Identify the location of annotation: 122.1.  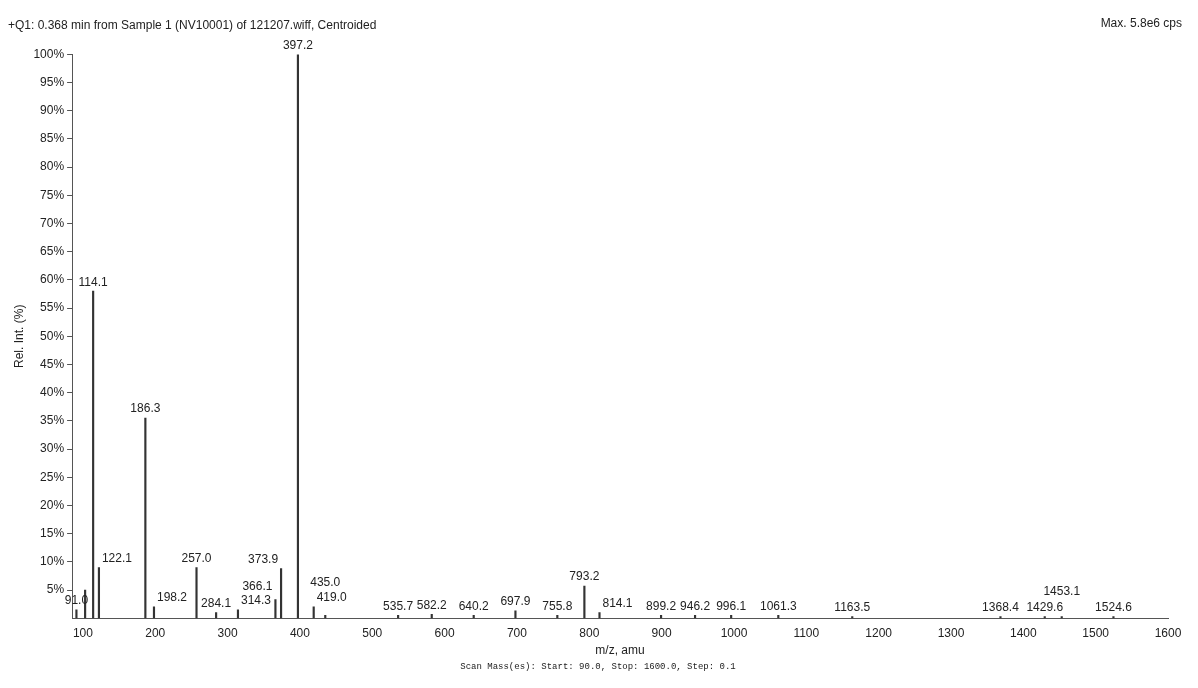
(117, 557).